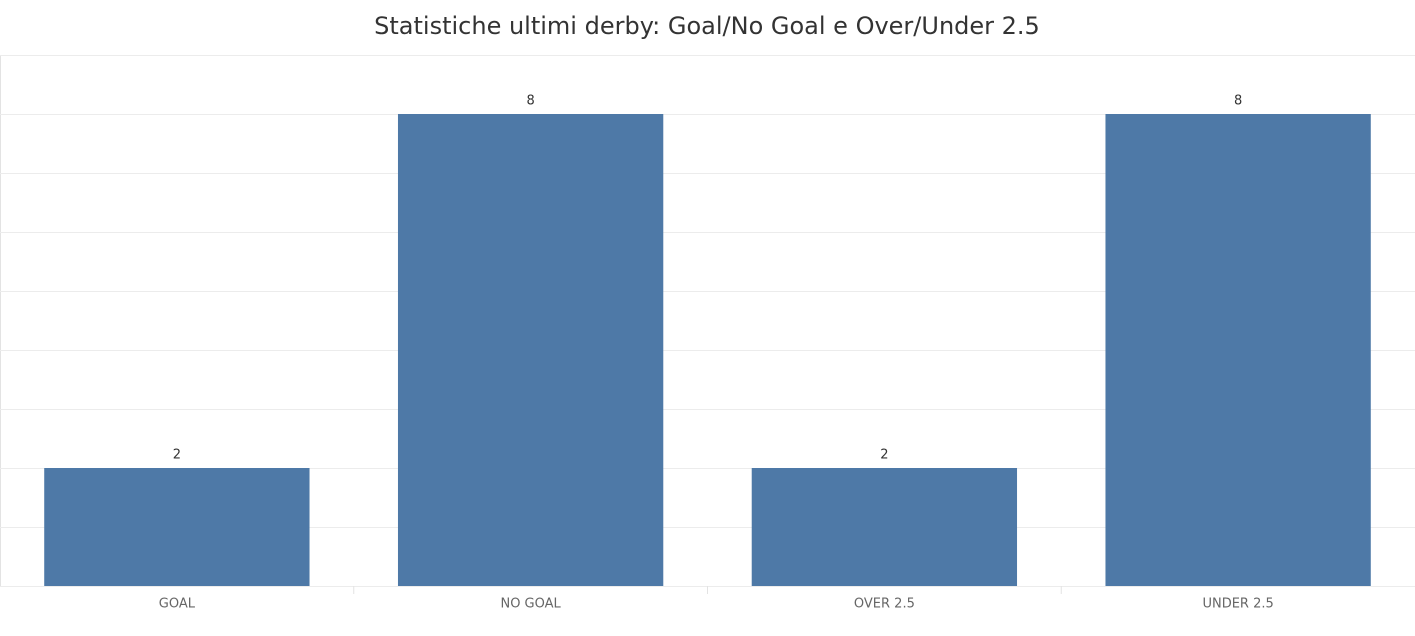 The height and width of the screenshot is (636, 1415). What do you see at coordinates (1237, 604) in the screenshot?
I see `x-tick-label: UNDER 2.5` at bounding box center [1237, 604].